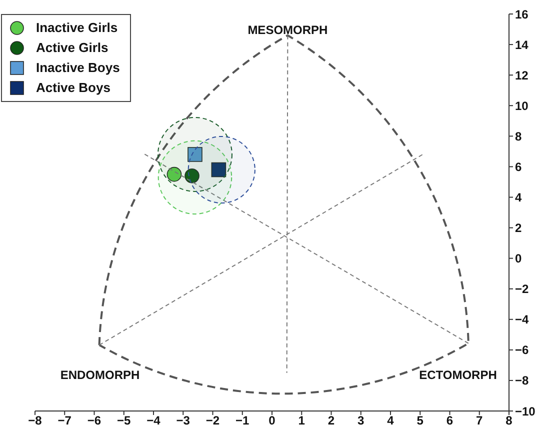  Describe the element at coordinates (525, 411) in the screenshot. I see `y-tick-label: −10` at that location.